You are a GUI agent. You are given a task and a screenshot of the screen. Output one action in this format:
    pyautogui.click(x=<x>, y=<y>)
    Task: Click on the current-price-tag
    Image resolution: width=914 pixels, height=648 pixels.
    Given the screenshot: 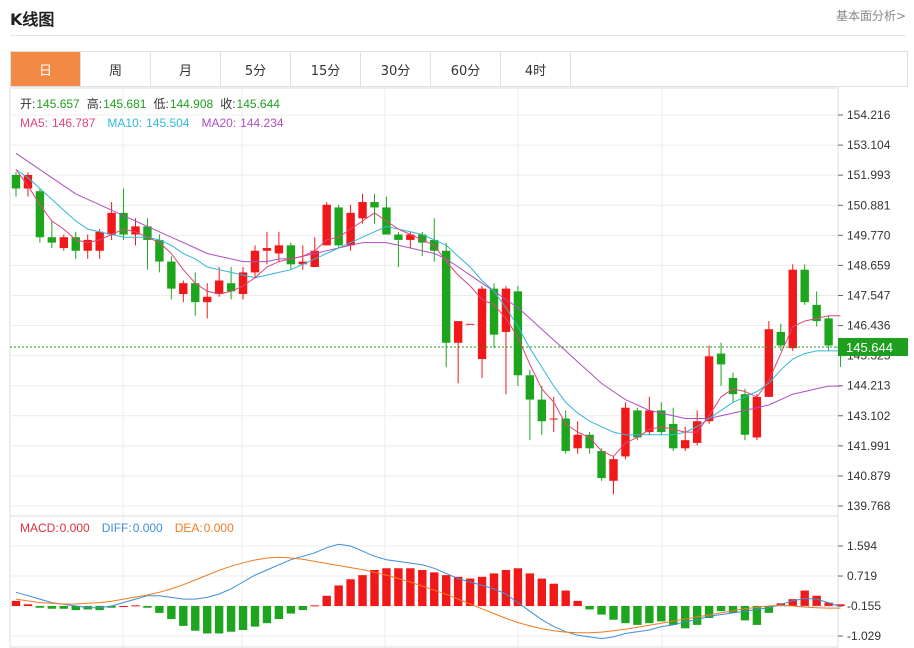 What is the action you would take?
    pyautogui.click(x=873, y=346)
    